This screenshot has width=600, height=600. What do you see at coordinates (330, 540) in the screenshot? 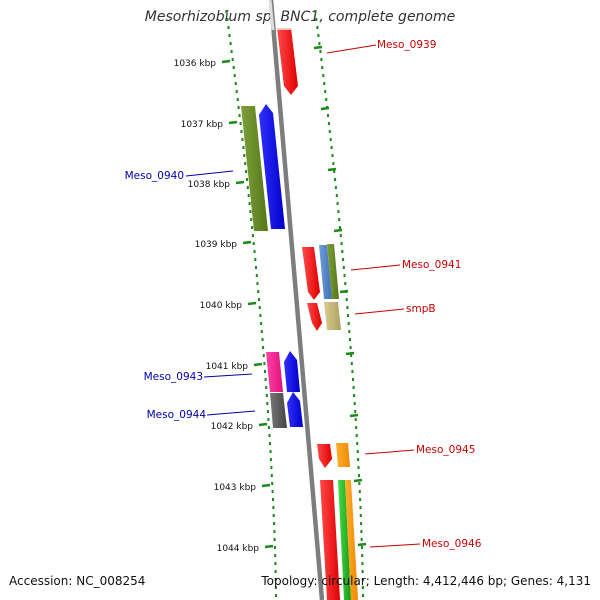
I see `gene-bar-meso-0946-red` at bounding box center [330, 540].